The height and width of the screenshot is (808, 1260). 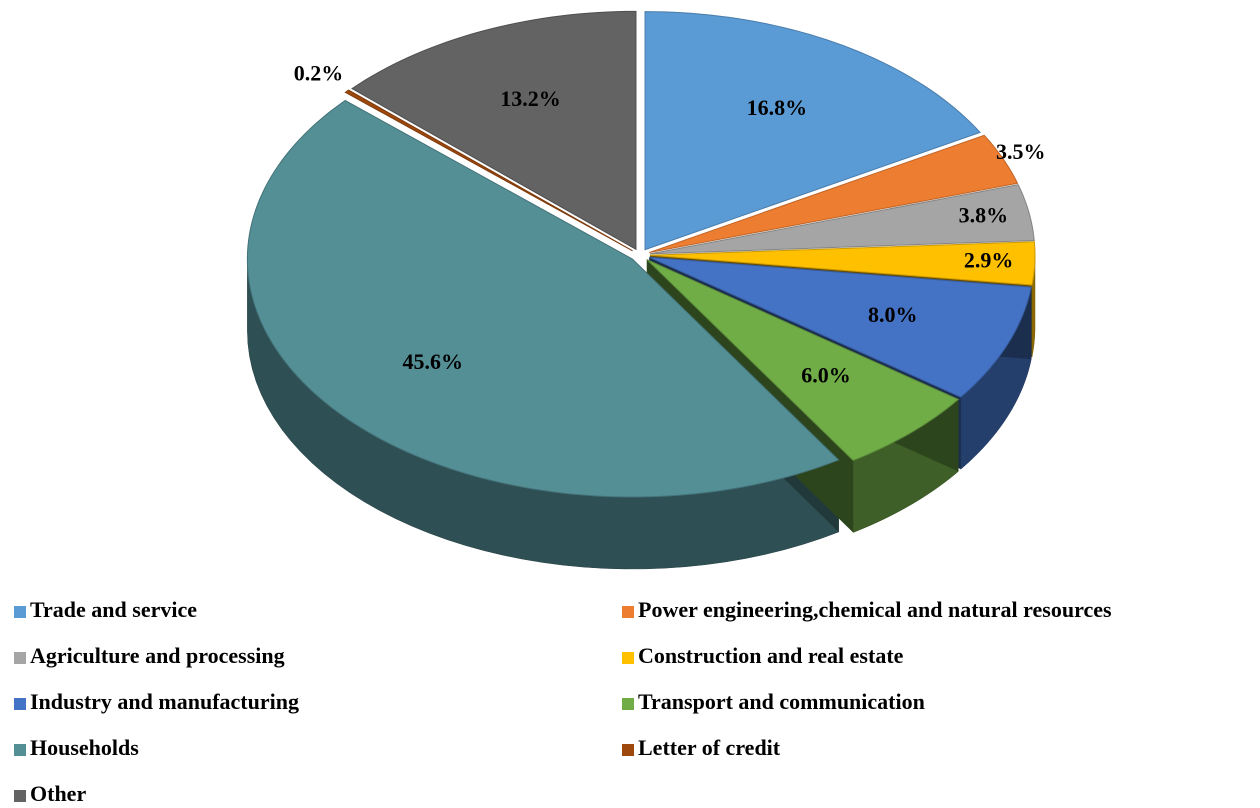 What do you see at coordinates (777, 107) in the screenshot?
I see `data-label: 16.8%` at bounding box center [777, 107].